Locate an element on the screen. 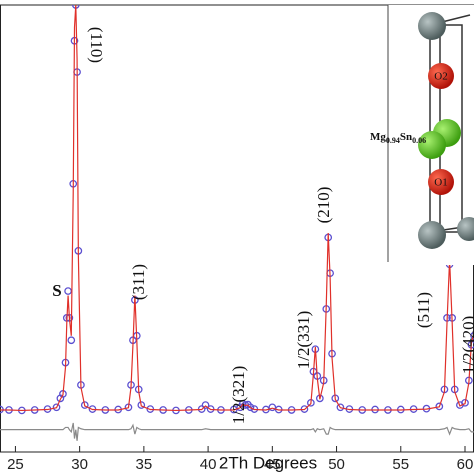  peak-label: S is located at coordinates (56, 290).